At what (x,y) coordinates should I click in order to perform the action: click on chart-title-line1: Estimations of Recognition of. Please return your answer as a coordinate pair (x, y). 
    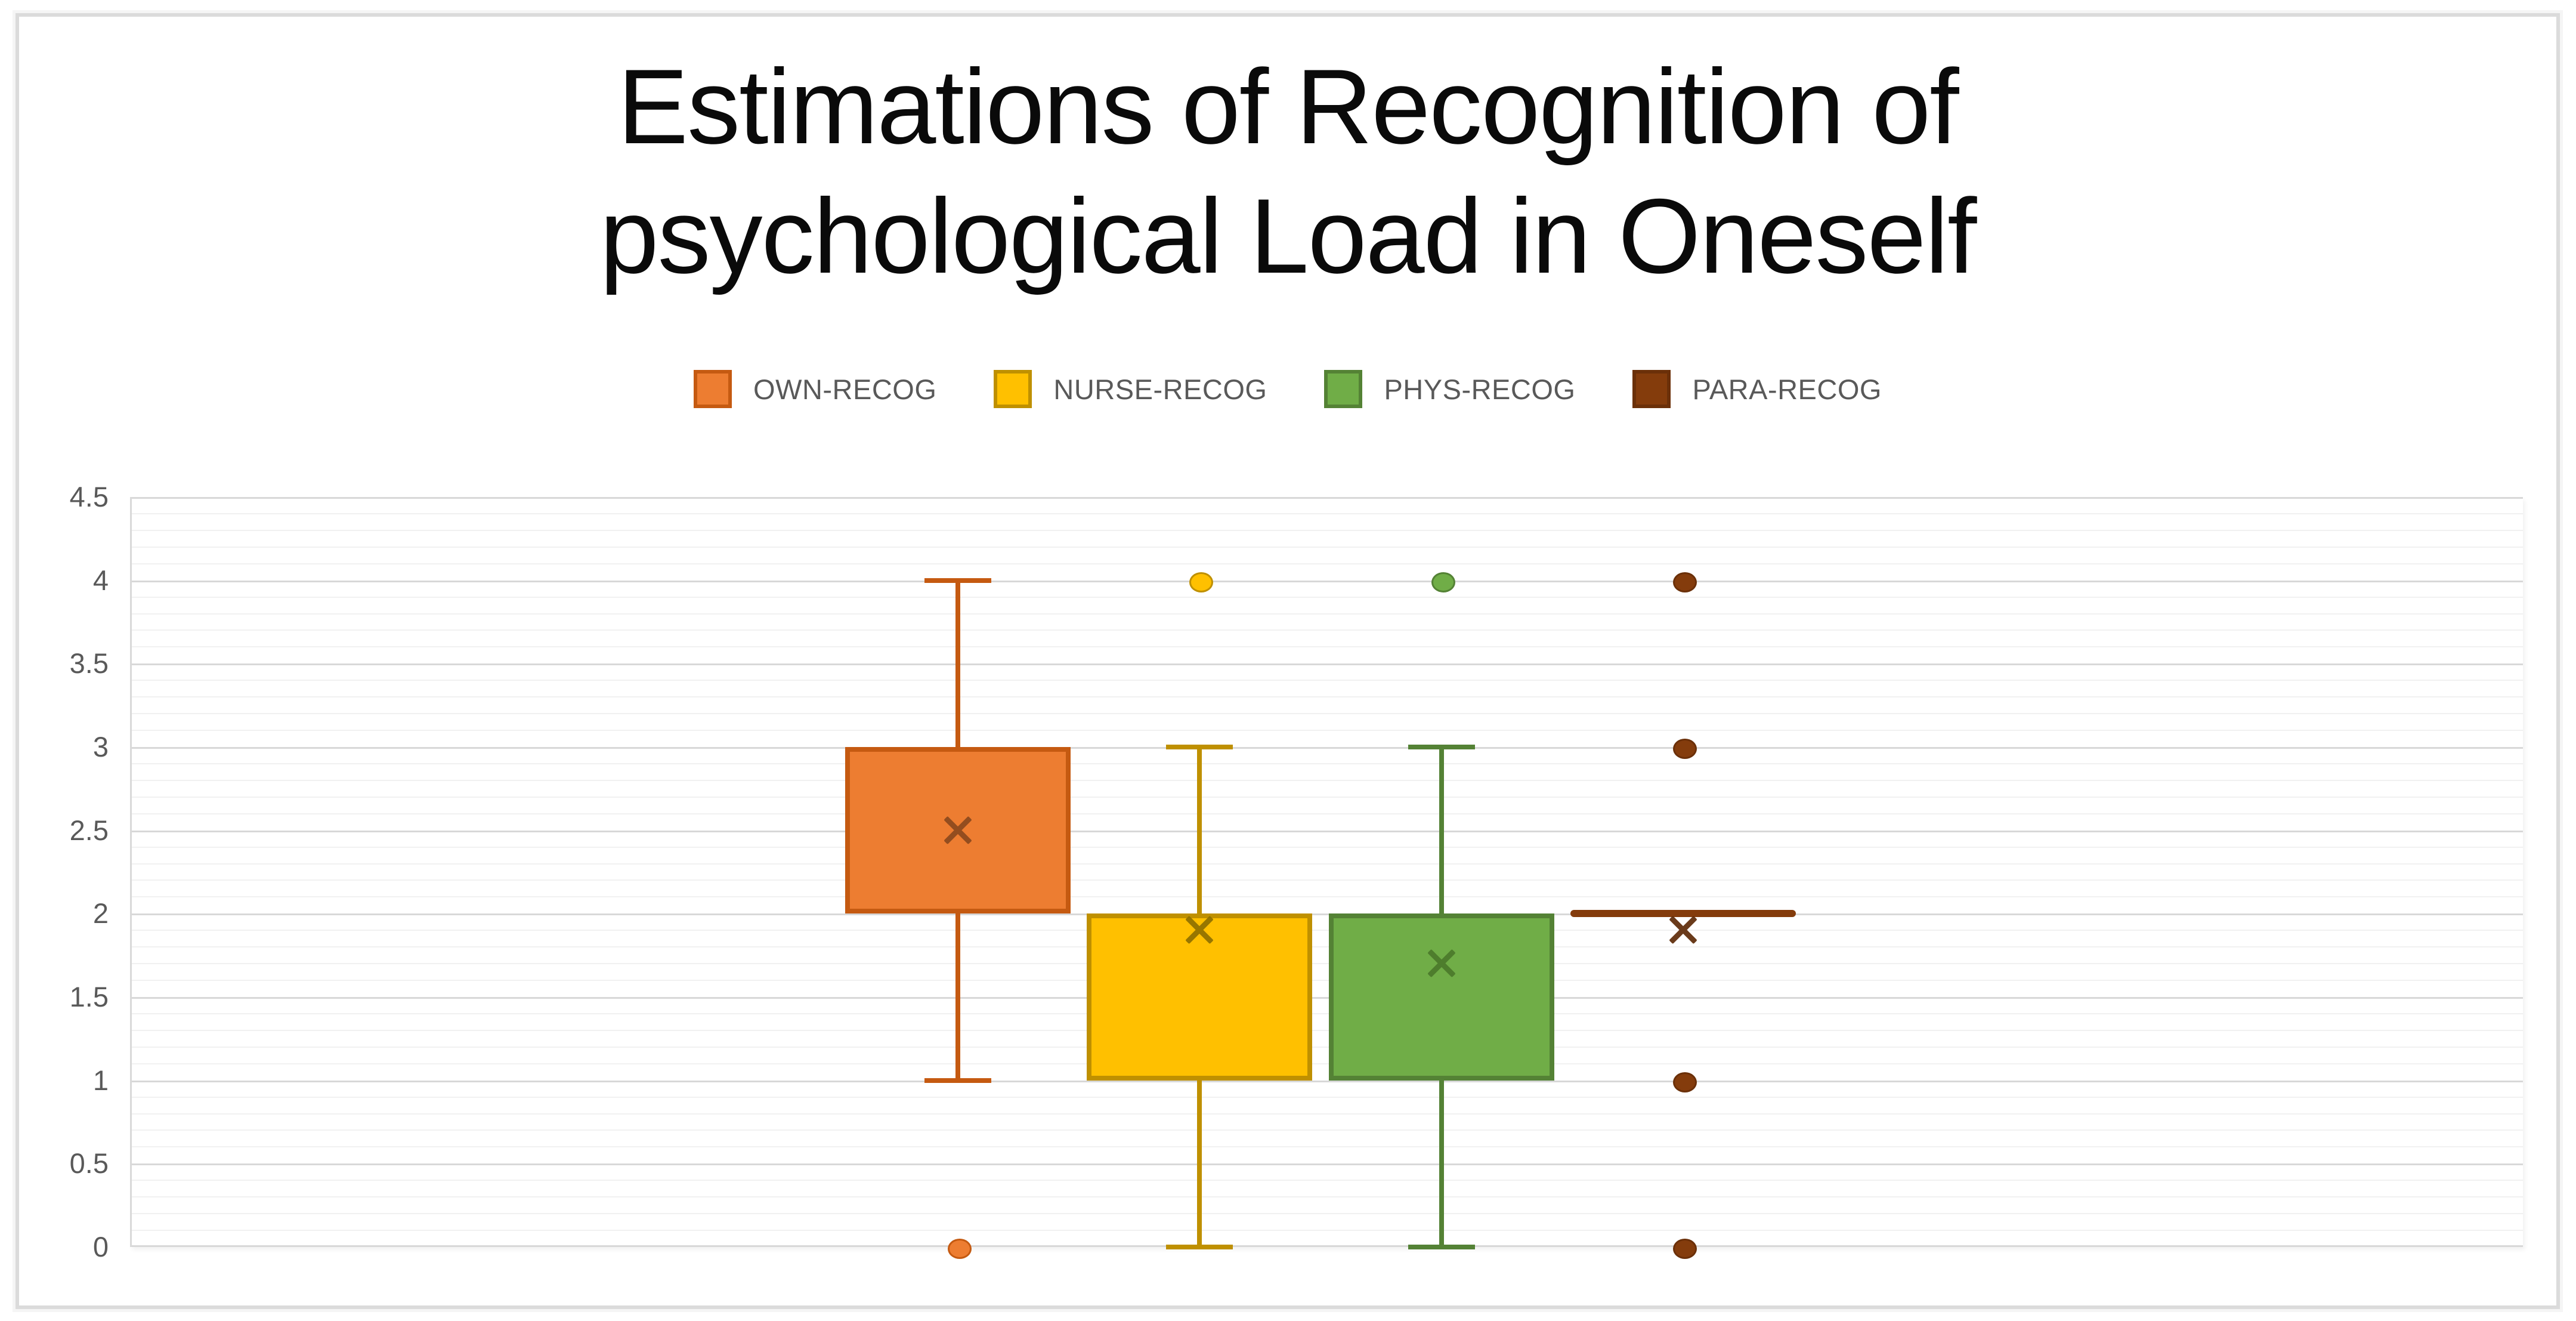
    Looking at the image, I should click on (1288, 107).